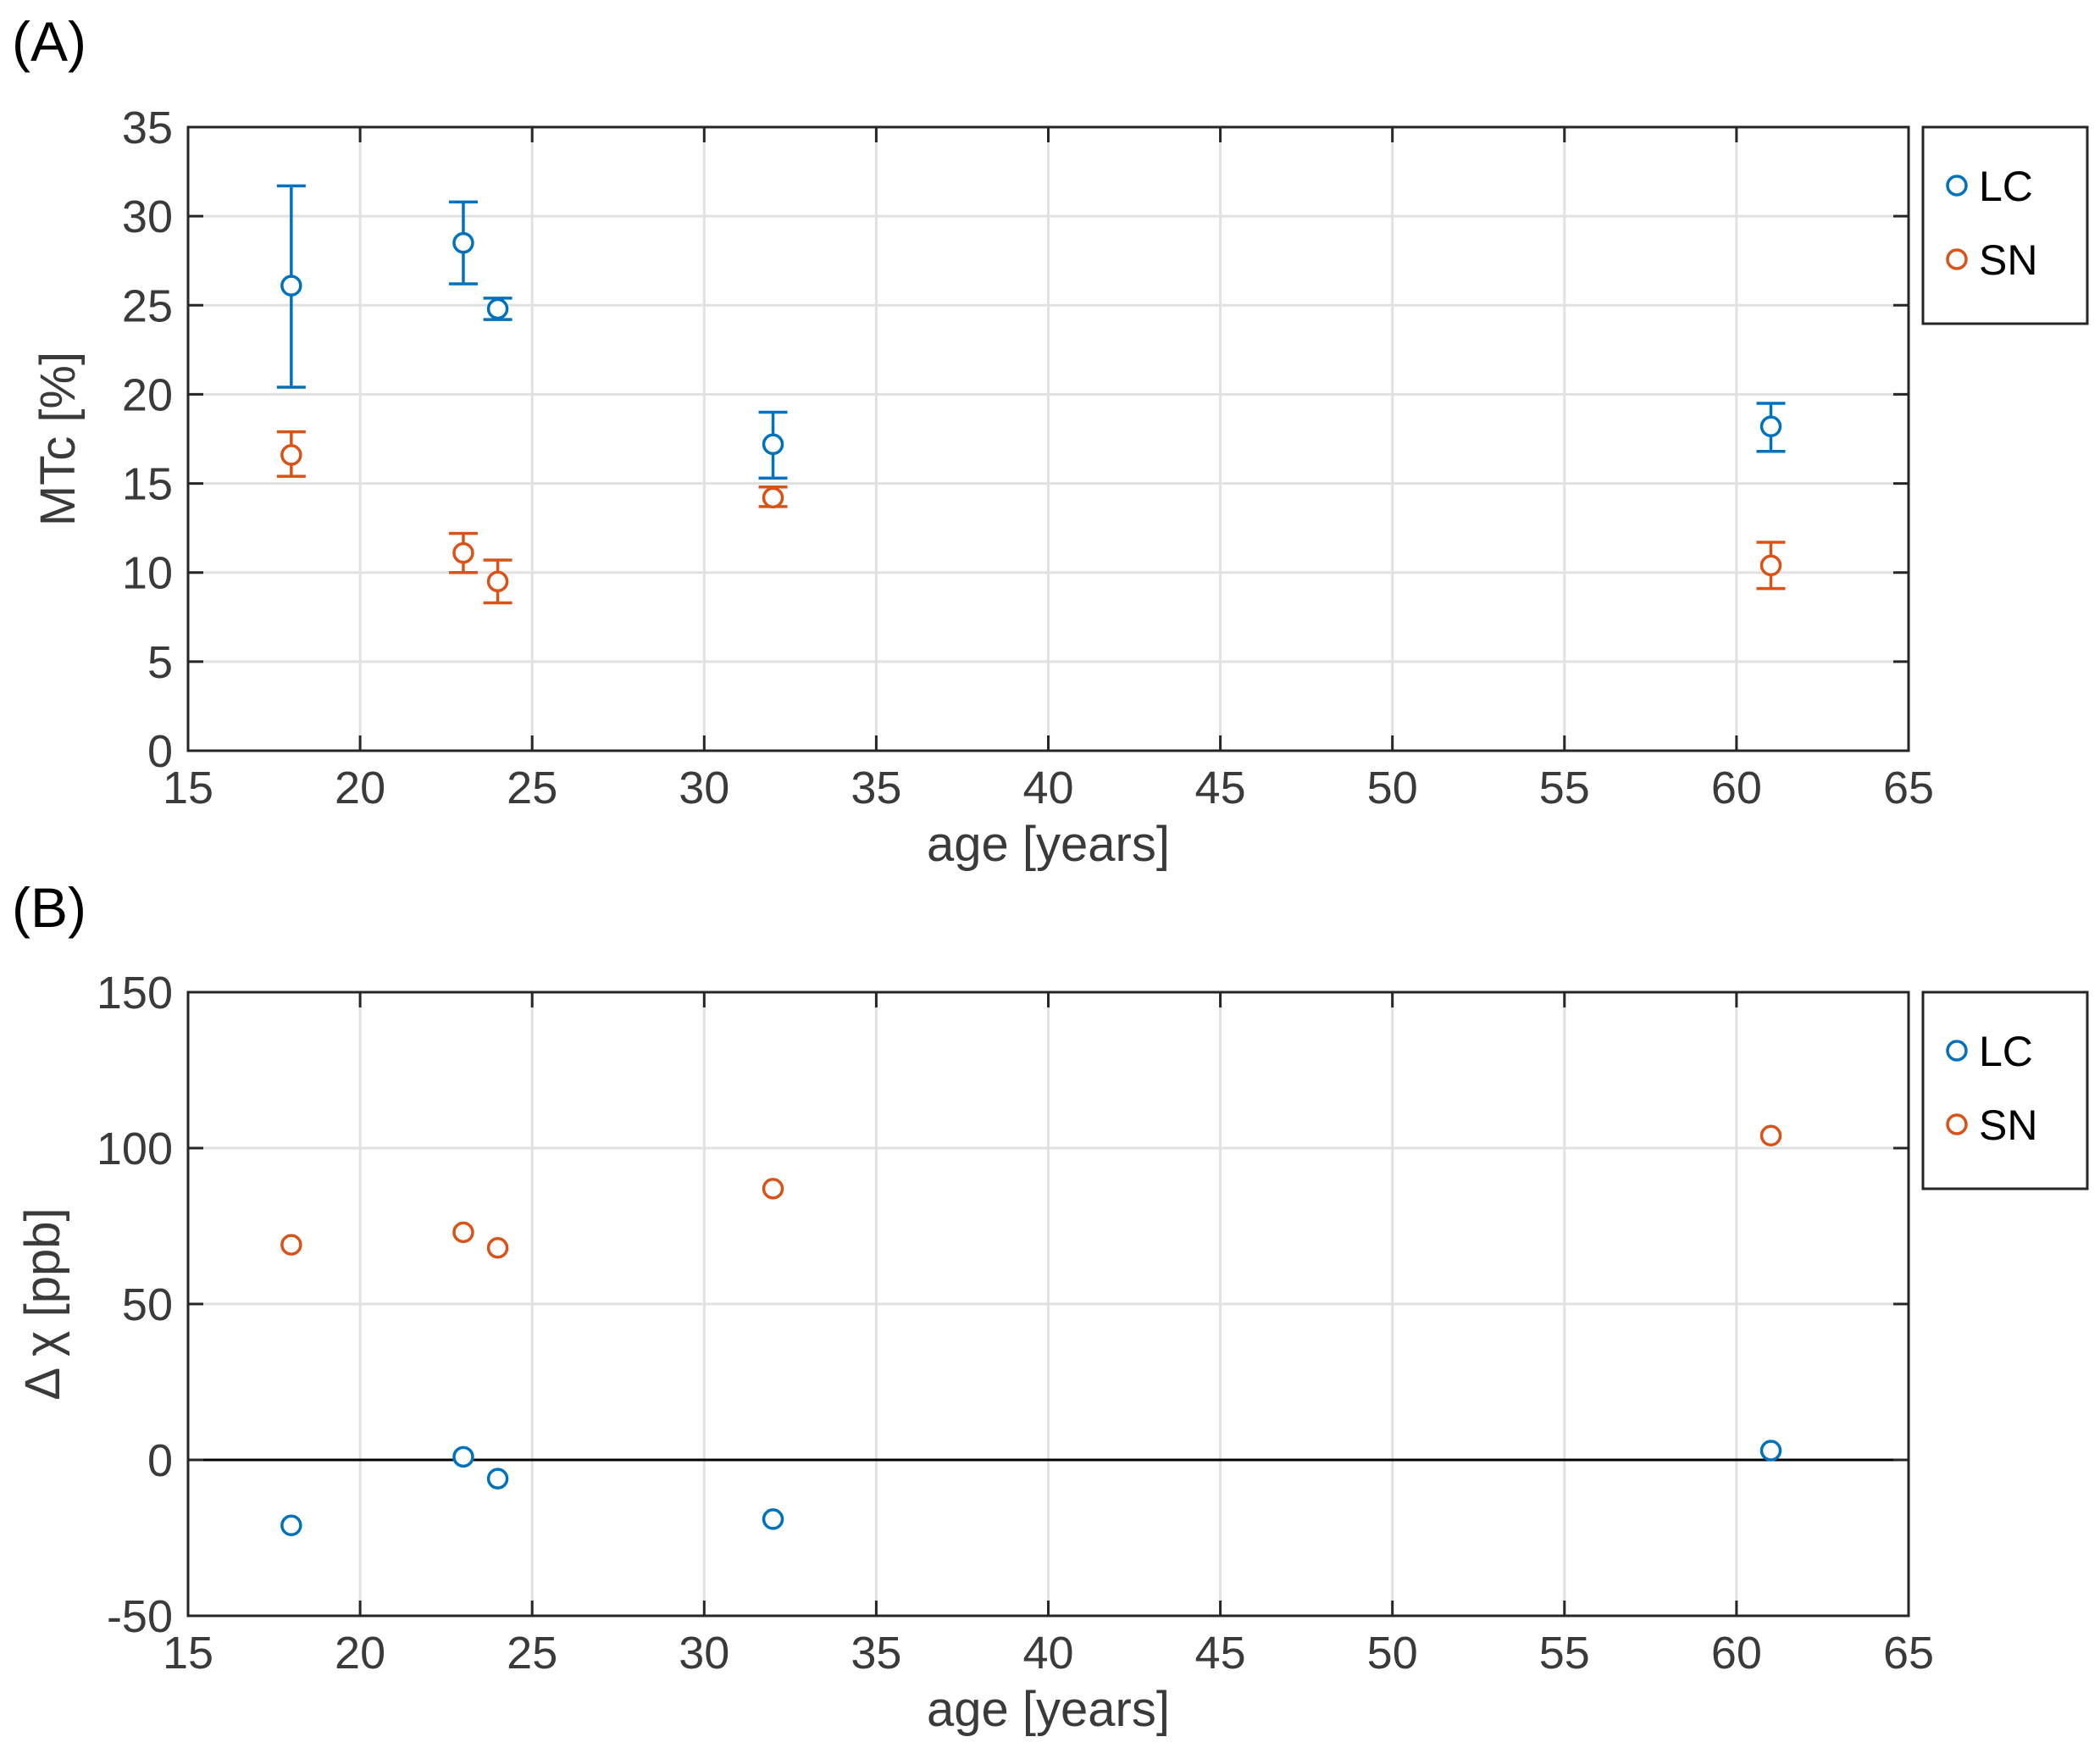 The image size is (2100, 1748). What do you see at coordinates (147, 484) in the screenshot?
I see `y-tick-label: 15` at bounding box center [147, 484].